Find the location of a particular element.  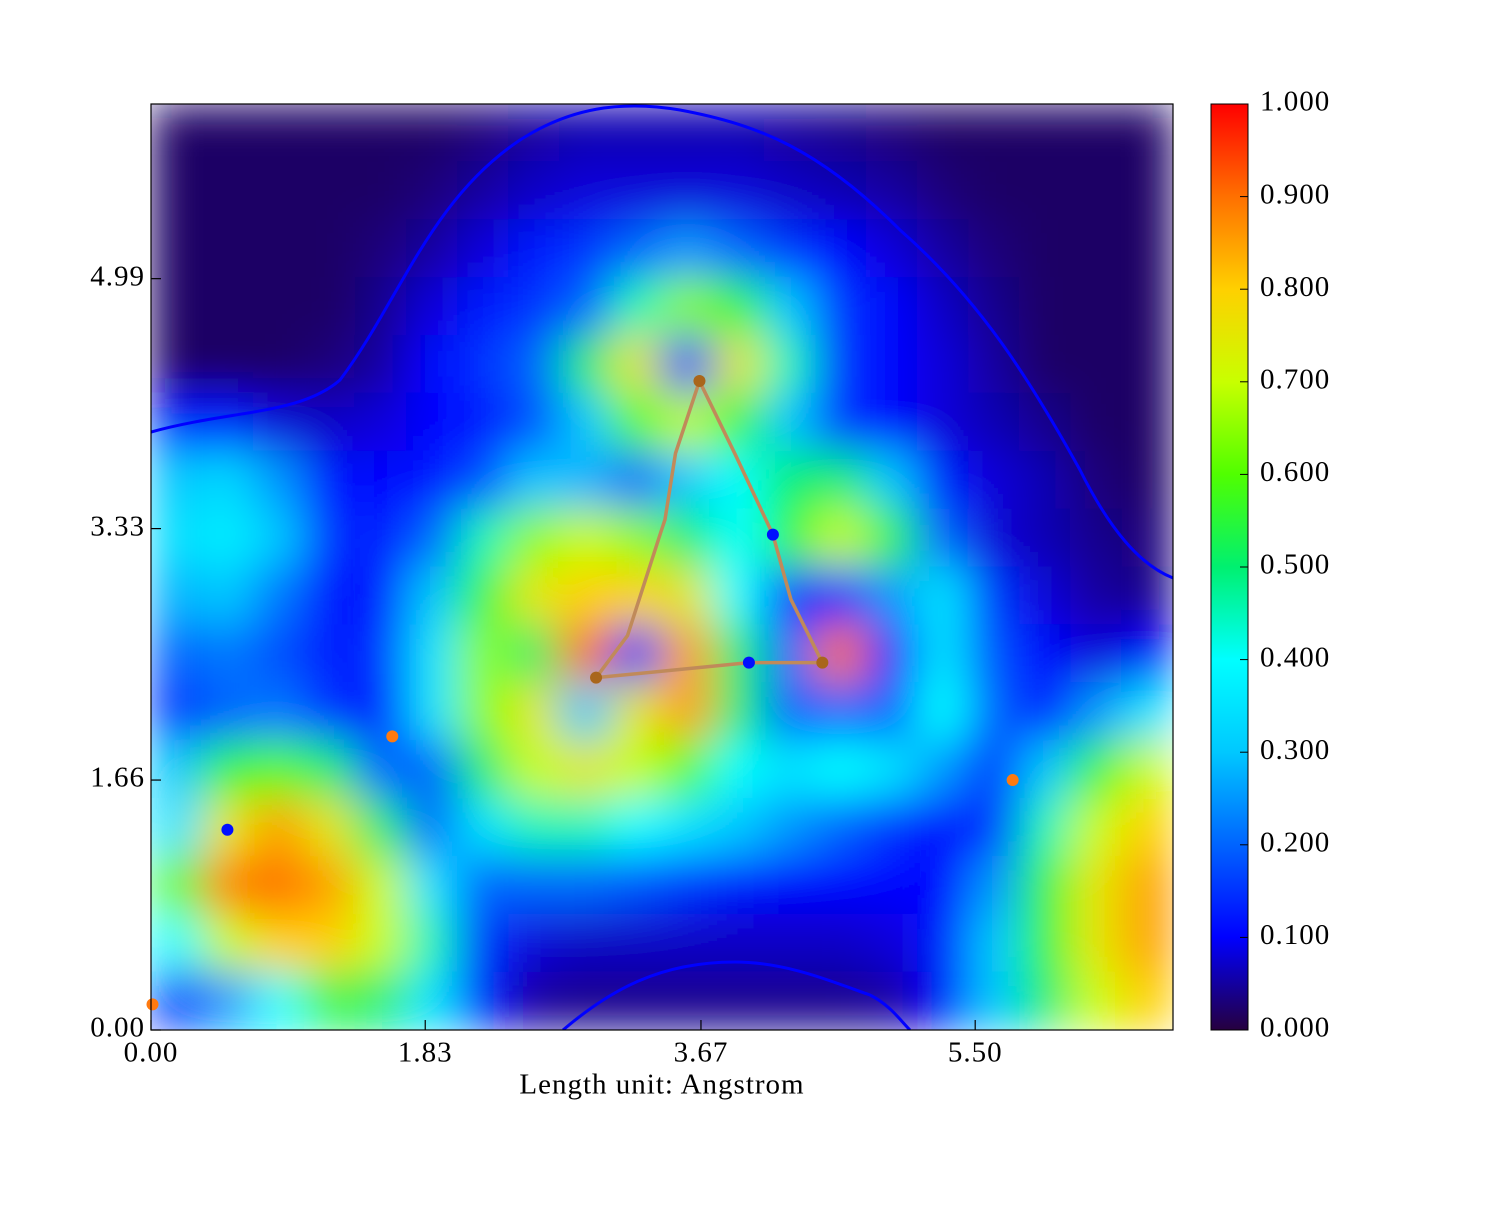

y-tick-label: 3.33 is located at coordinates (117, 526).